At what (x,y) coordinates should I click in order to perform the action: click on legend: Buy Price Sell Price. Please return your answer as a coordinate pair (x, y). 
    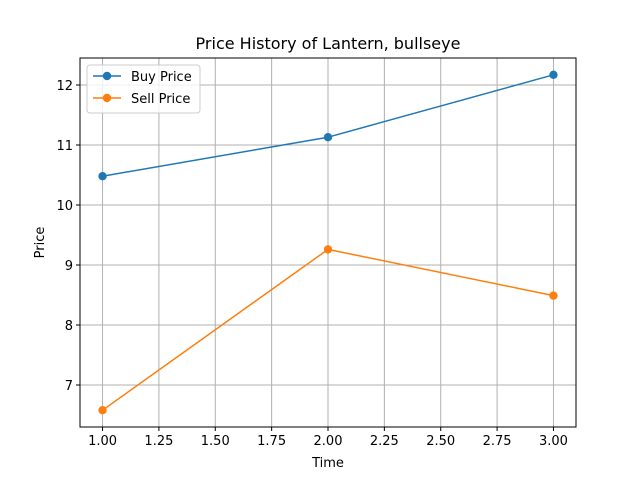
    Looking at the image, I should click on (143, 89).